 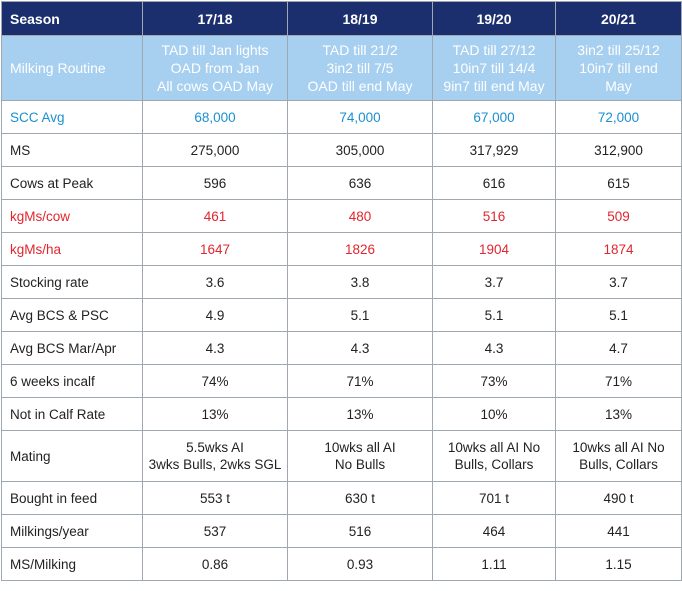 I want to click on row-label: 6 weeks incalf, so click(x=72, y=381).